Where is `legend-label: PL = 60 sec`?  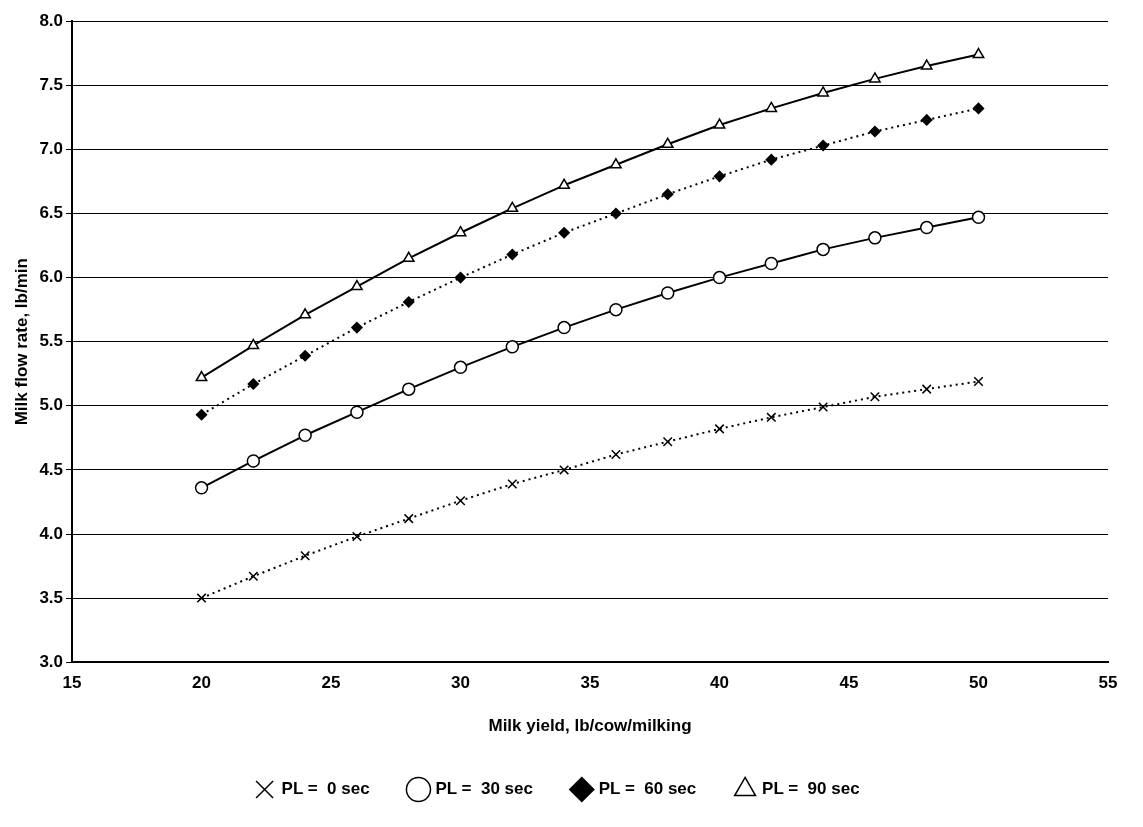
legend-label: PL = 60 sec is located at coordinates (647, 789).